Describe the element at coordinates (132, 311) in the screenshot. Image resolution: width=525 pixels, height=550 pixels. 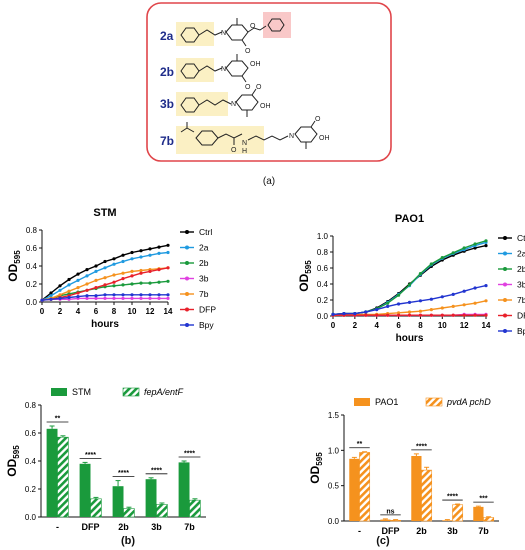
I see `x-tick-label: 10` at that location.